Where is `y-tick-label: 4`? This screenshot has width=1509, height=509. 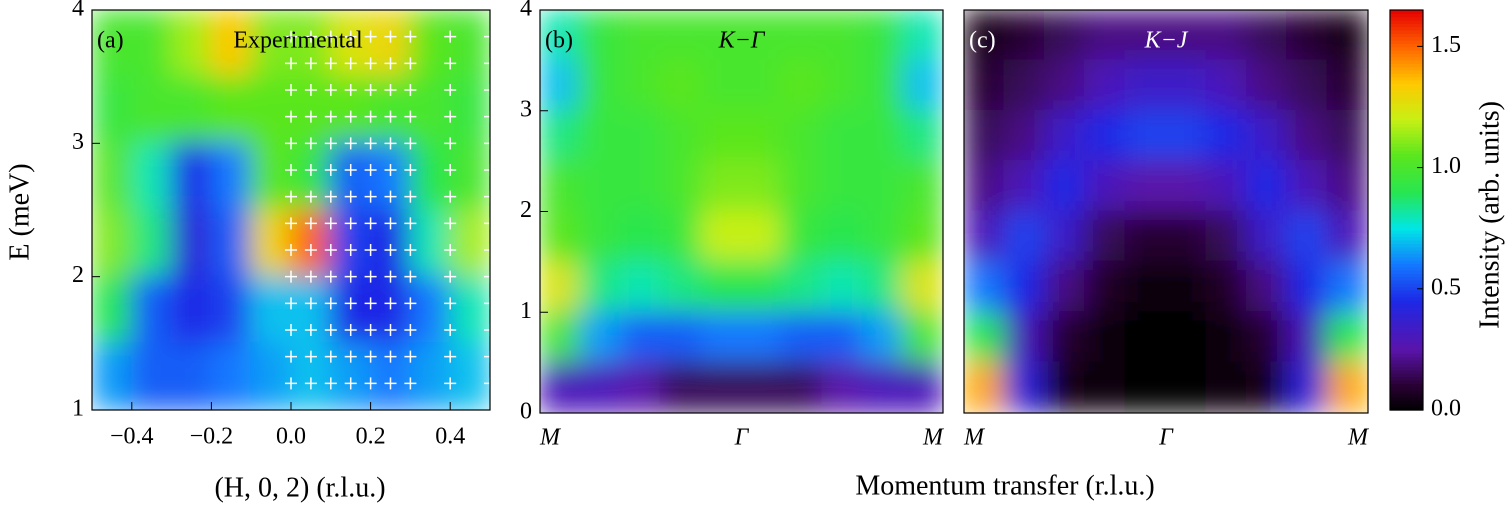
y-tick-label: 4 is located at coordinates (526, 11).